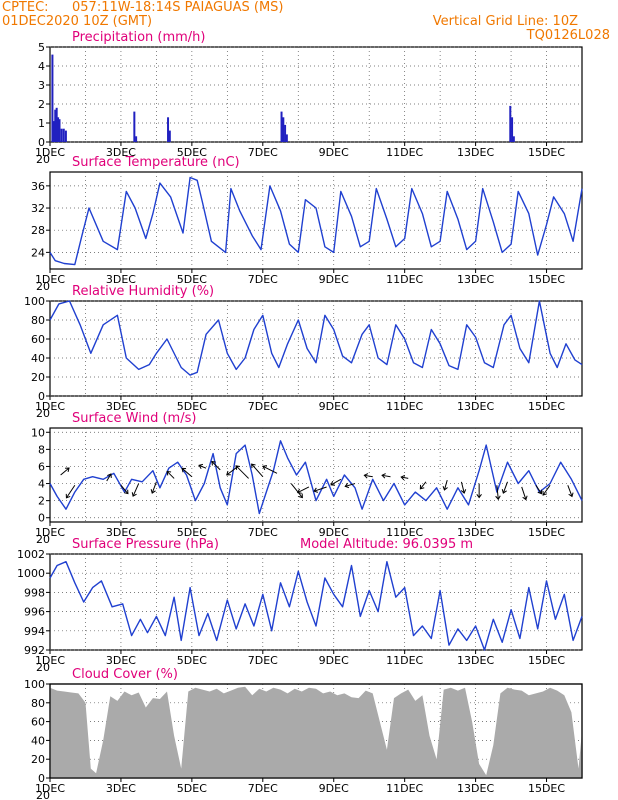  Describe the element at coordinates (25, 7) in the screenshot. I see `source-label: CPTEC:` at that location.